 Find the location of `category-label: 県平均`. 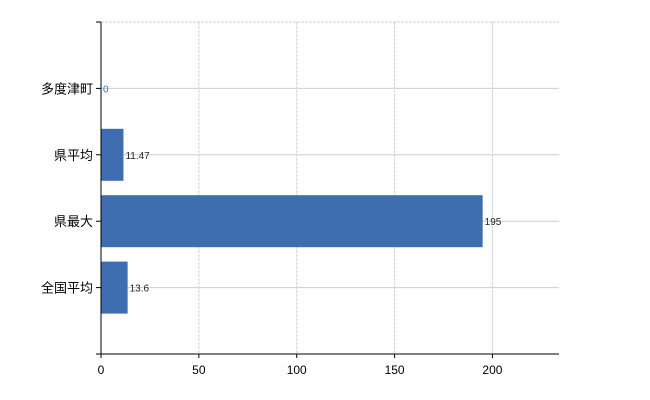

category-label: 県平均 is located at coordinates (73, 155).